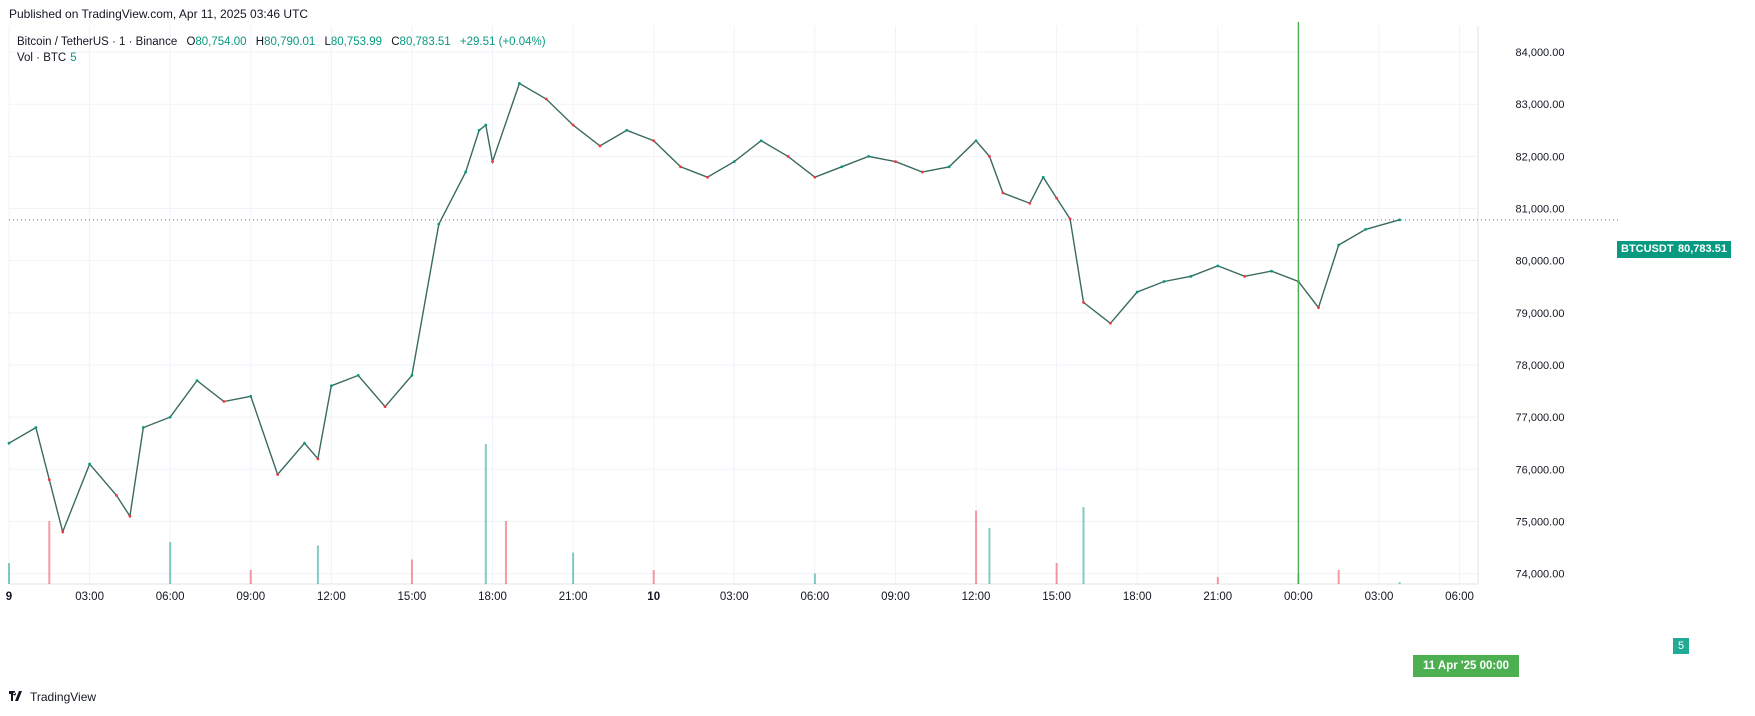 This screenshot has width=1755, height=716. What do you see at coordinates (73, 58) in the screenshot?
I see `volume-value: 5` at bounding box center [73, 58].